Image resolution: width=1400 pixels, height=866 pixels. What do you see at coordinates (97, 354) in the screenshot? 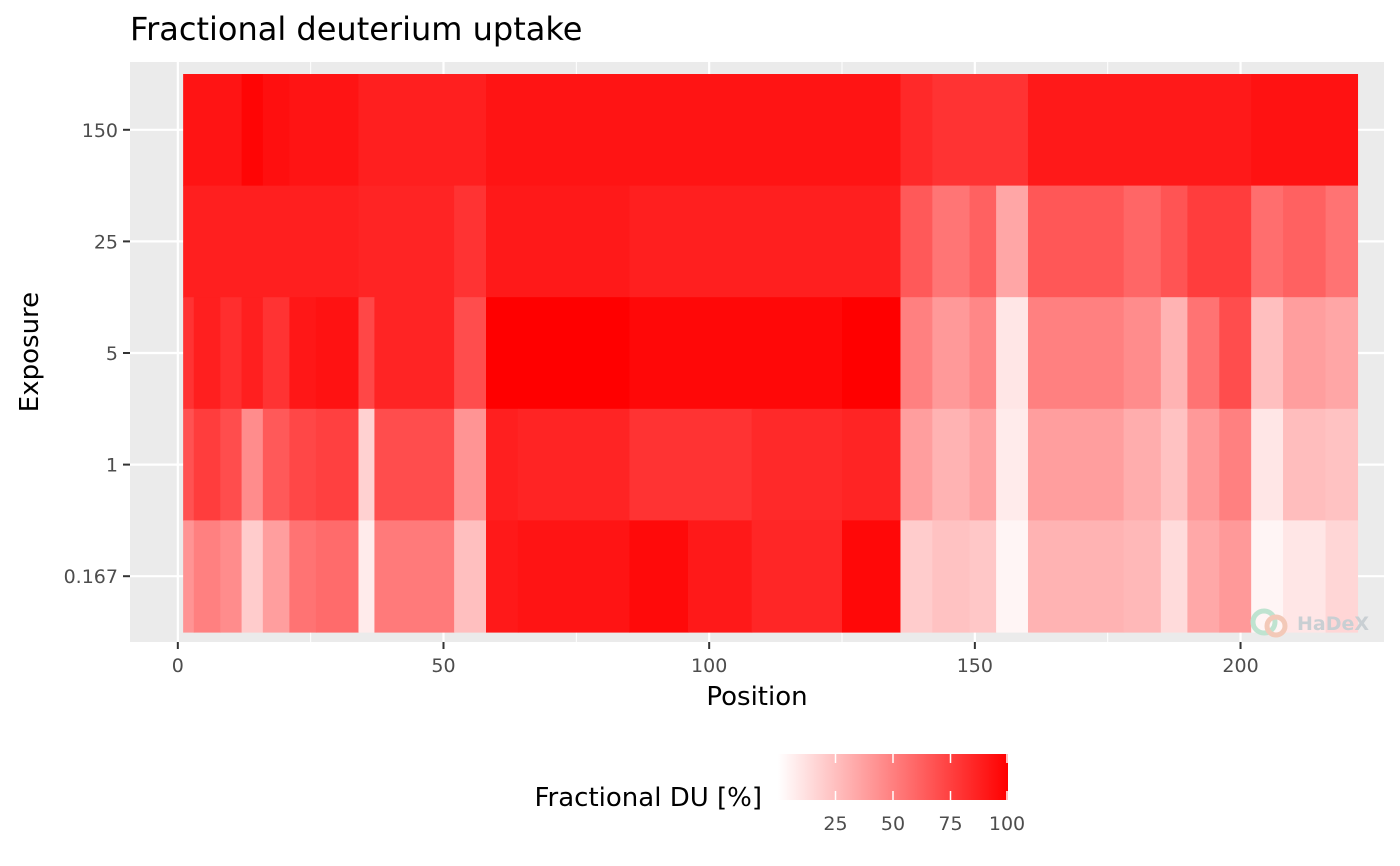
I see `y-axis: 0.167 1 5 25 150` at bounding box center [97, 354].